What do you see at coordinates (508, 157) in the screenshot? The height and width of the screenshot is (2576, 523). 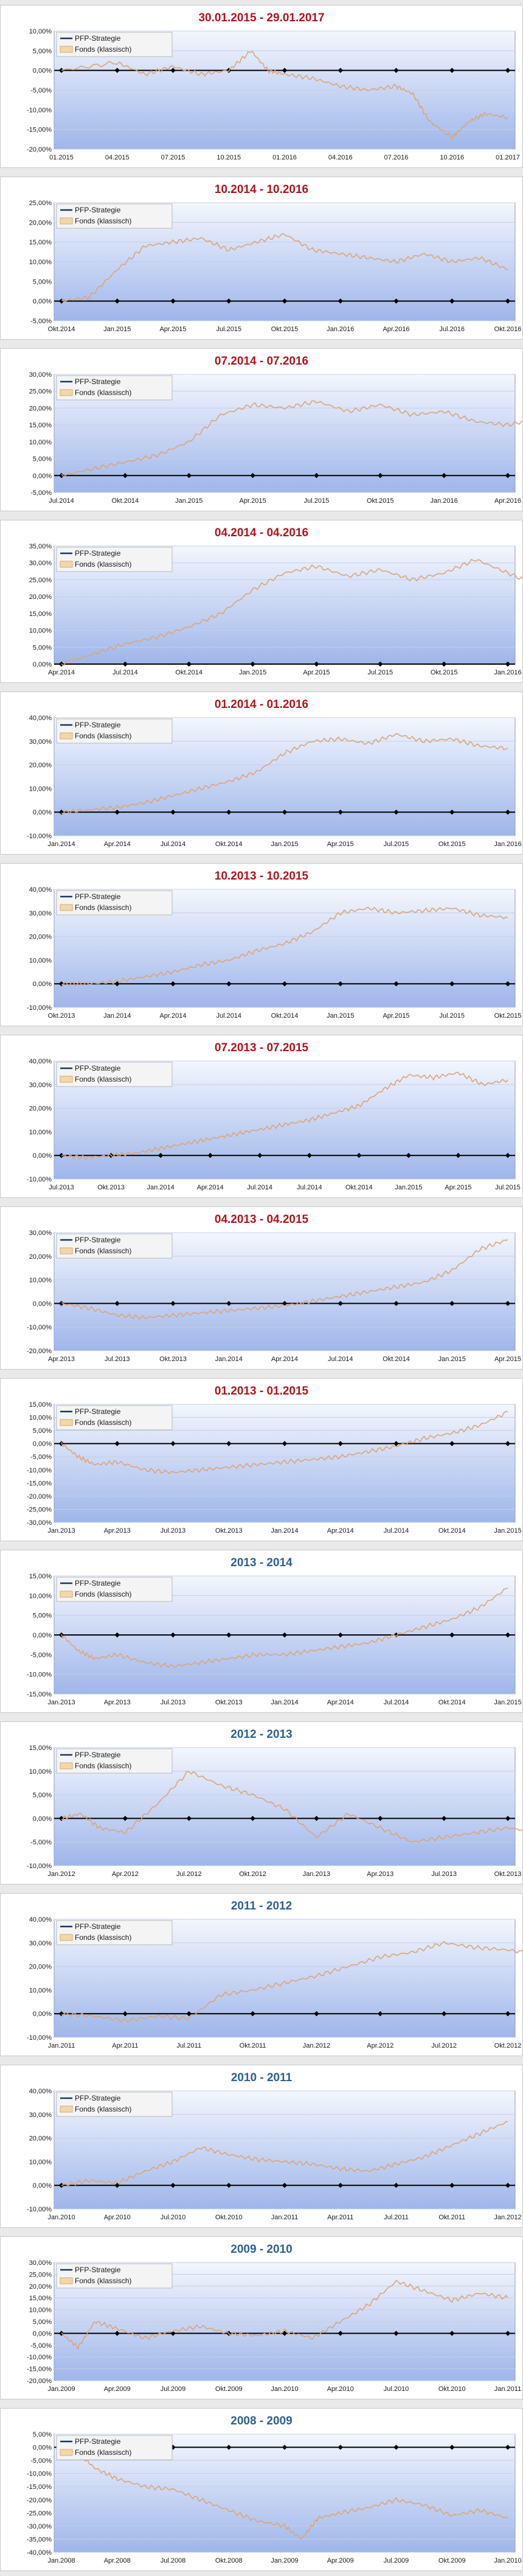 I see `x-tick-label: 01.2017` at bounding box center [508, 157].